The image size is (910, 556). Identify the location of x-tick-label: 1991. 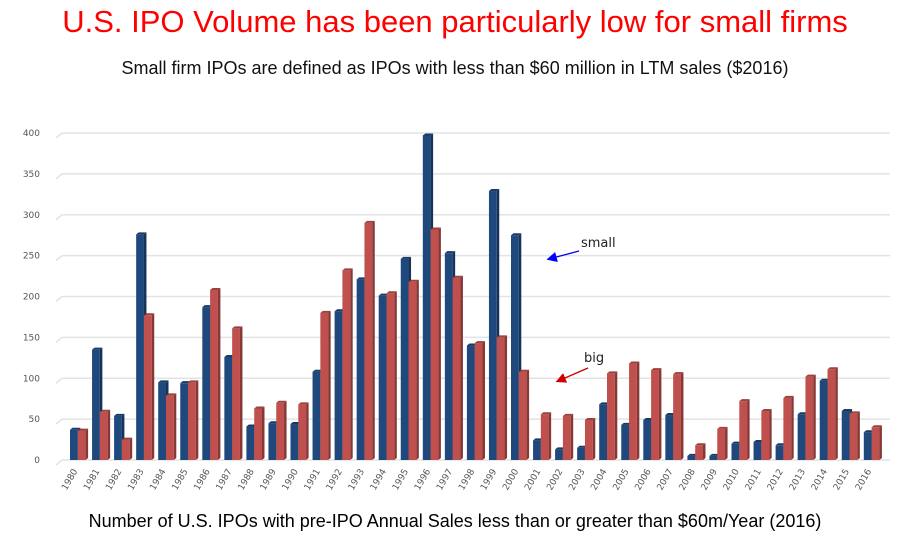
(313, 480).